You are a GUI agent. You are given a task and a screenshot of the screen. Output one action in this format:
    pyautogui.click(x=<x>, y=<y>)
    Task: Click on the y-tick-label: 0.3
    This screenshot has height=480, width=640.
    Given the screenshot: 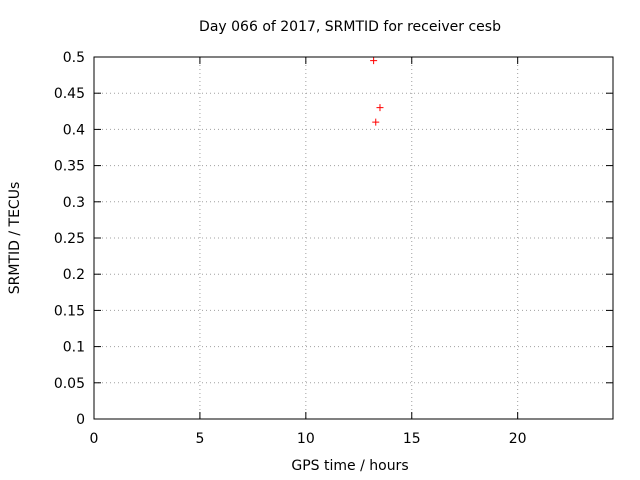 What is the action you would take?
    pyautogui.click(x=74, y=203)
    